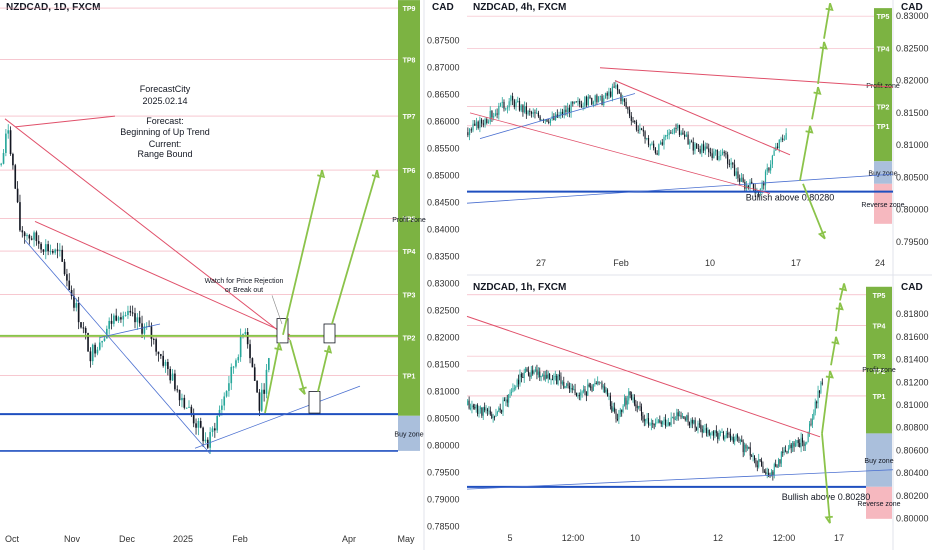  I want to click on trendline-down, so click(147, 229).